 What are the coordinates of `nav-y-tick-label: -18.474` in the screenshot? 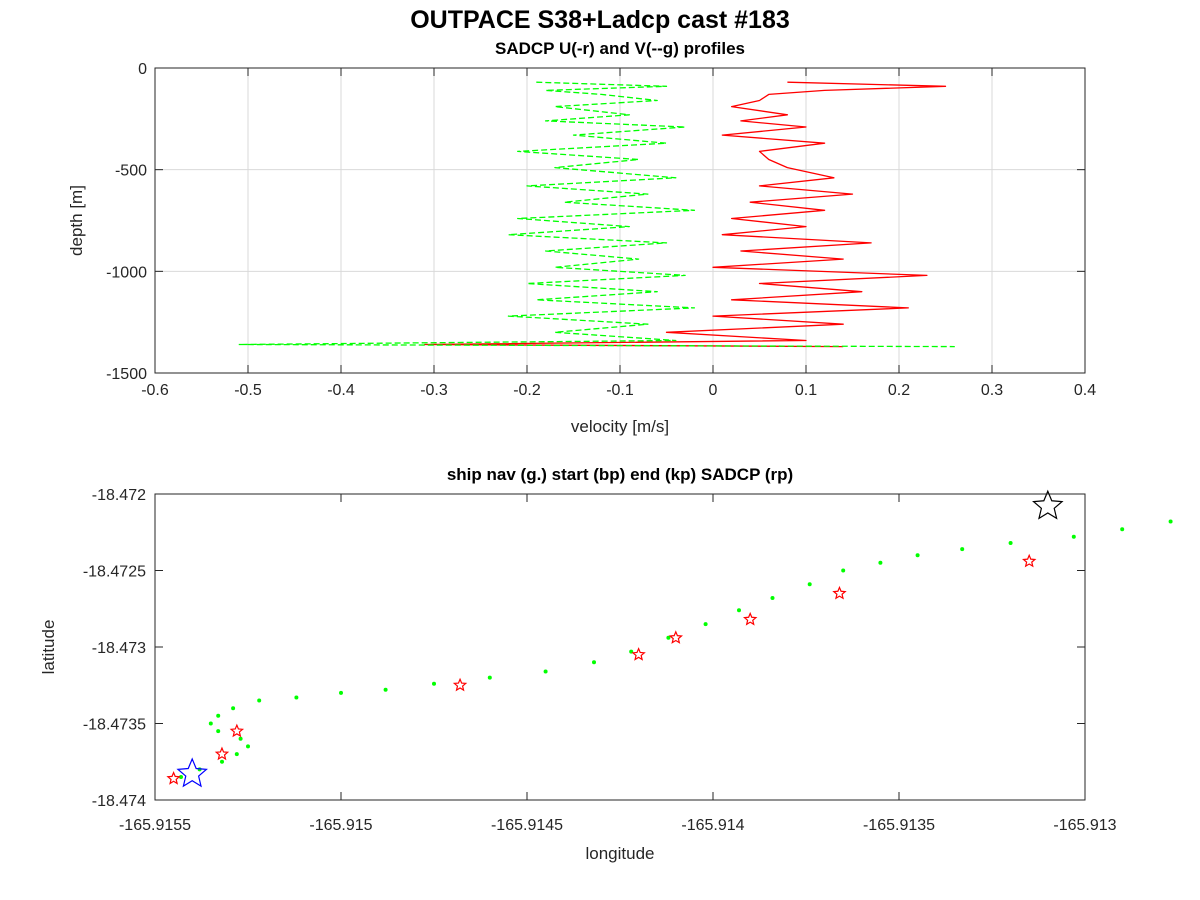 It's located at (119, 801).